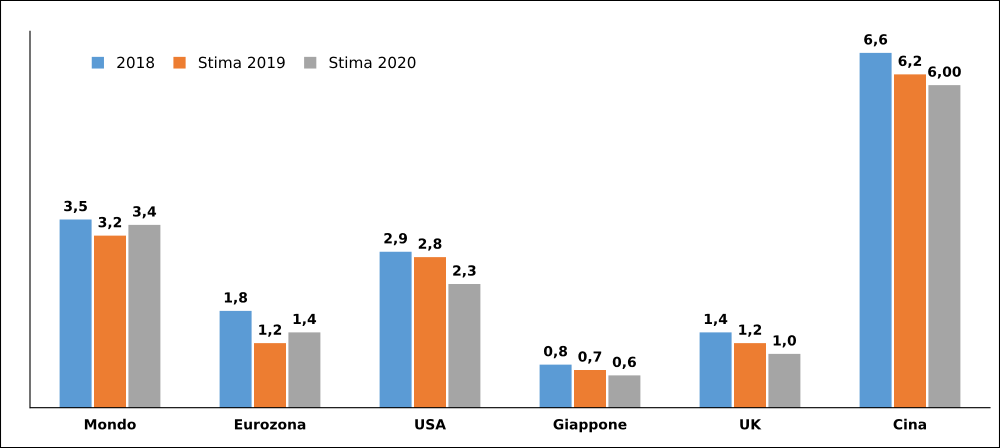  I want to click on data-label: 2,3, so click(464, 271).